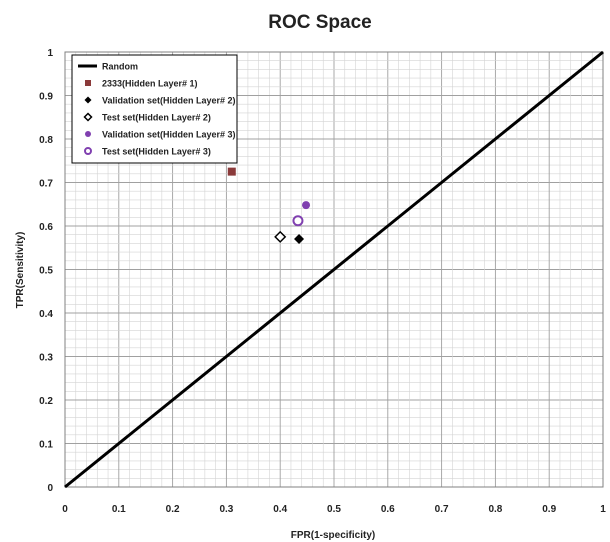 This screenshot has height=542, width=610. I want to click on legend-label: 2333(Hidden Layer# 1), so click(150, 84).